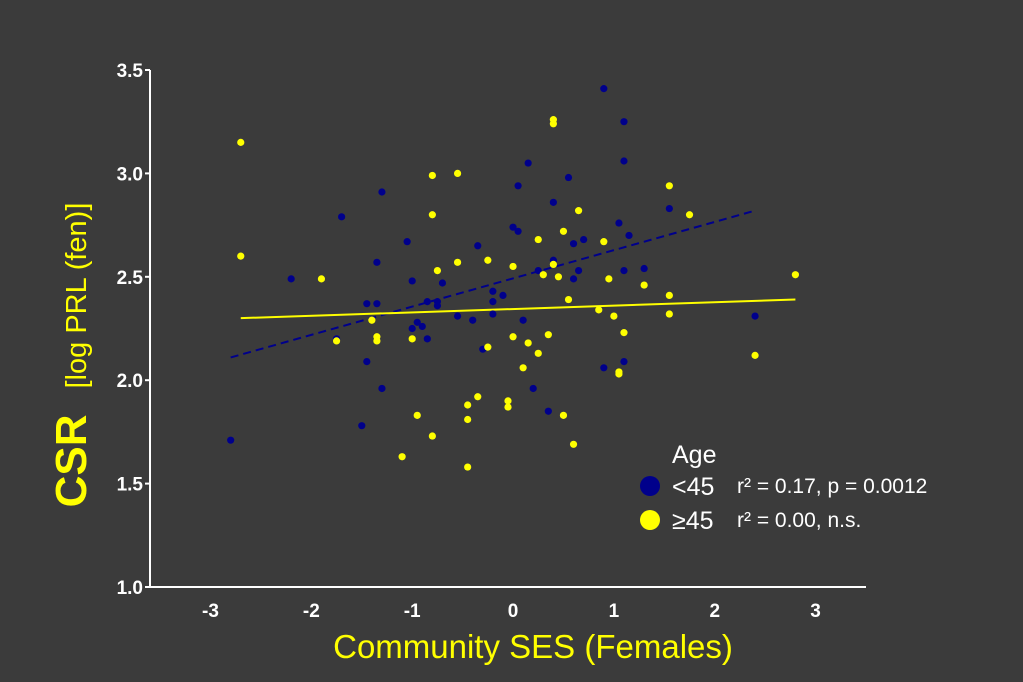 This screenshot has width=1023, height=682. Describe the element at coordinates (693, 487) in the screenshot. I see `legend-label-under-45: <45` at that location.